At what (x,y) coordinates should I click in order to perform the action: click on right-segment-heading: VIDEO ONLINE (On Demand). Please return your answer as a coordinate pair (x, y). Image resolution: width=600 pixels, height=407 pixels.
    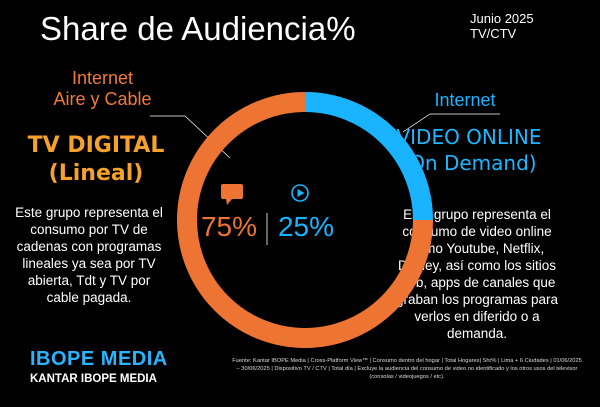
    Looking at the image, I should click on (469, 150).